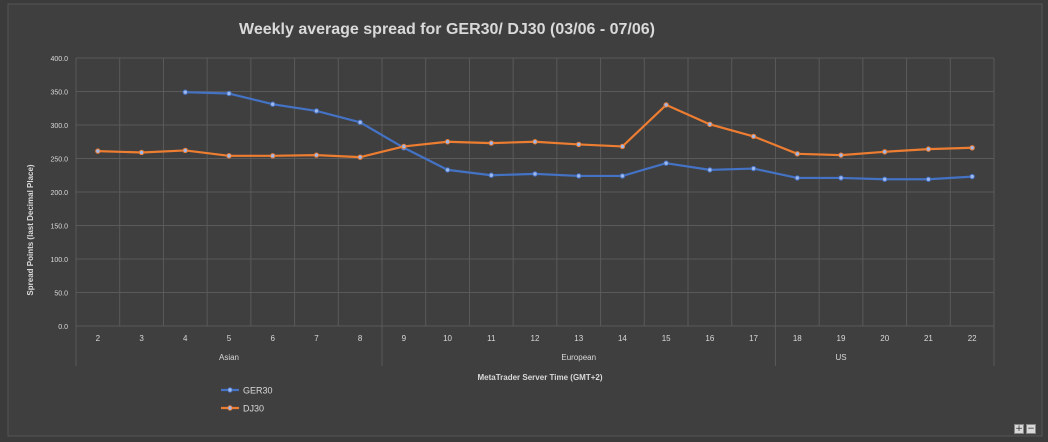  What do you see at coordinates (1019, 429) in the screenshot?
I see `zoom-in-button: +` at bounding box center [1019, 429].